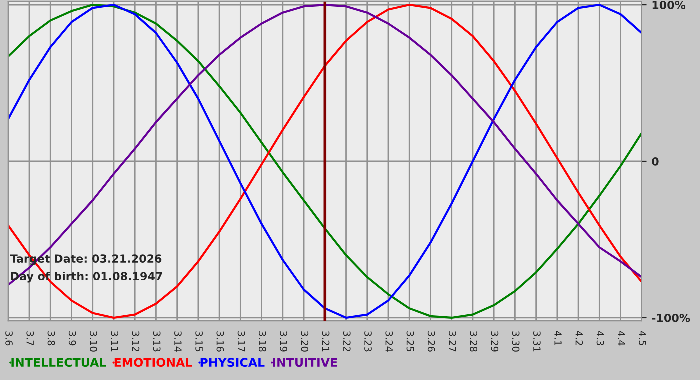 This screenshot has width=700, height=380. What do you see at coordinates (669, 5) in the screenshot?
I see `y-tick-label: 100%` at bounding box center [669, 5].